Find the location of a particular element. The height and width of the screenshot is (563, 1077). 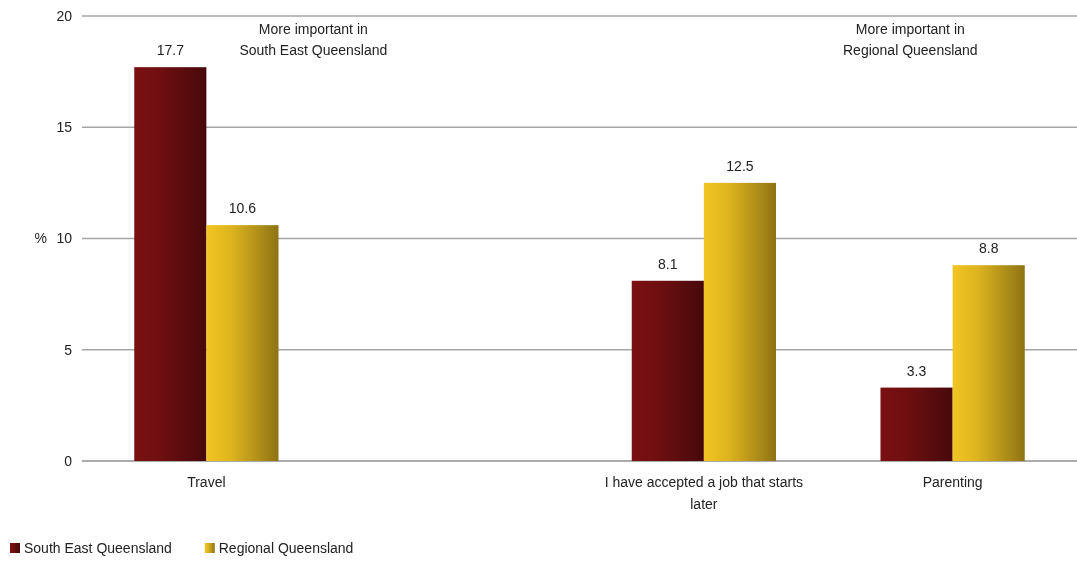

y-tick-label: 10 is located at coordinates (64, 238).